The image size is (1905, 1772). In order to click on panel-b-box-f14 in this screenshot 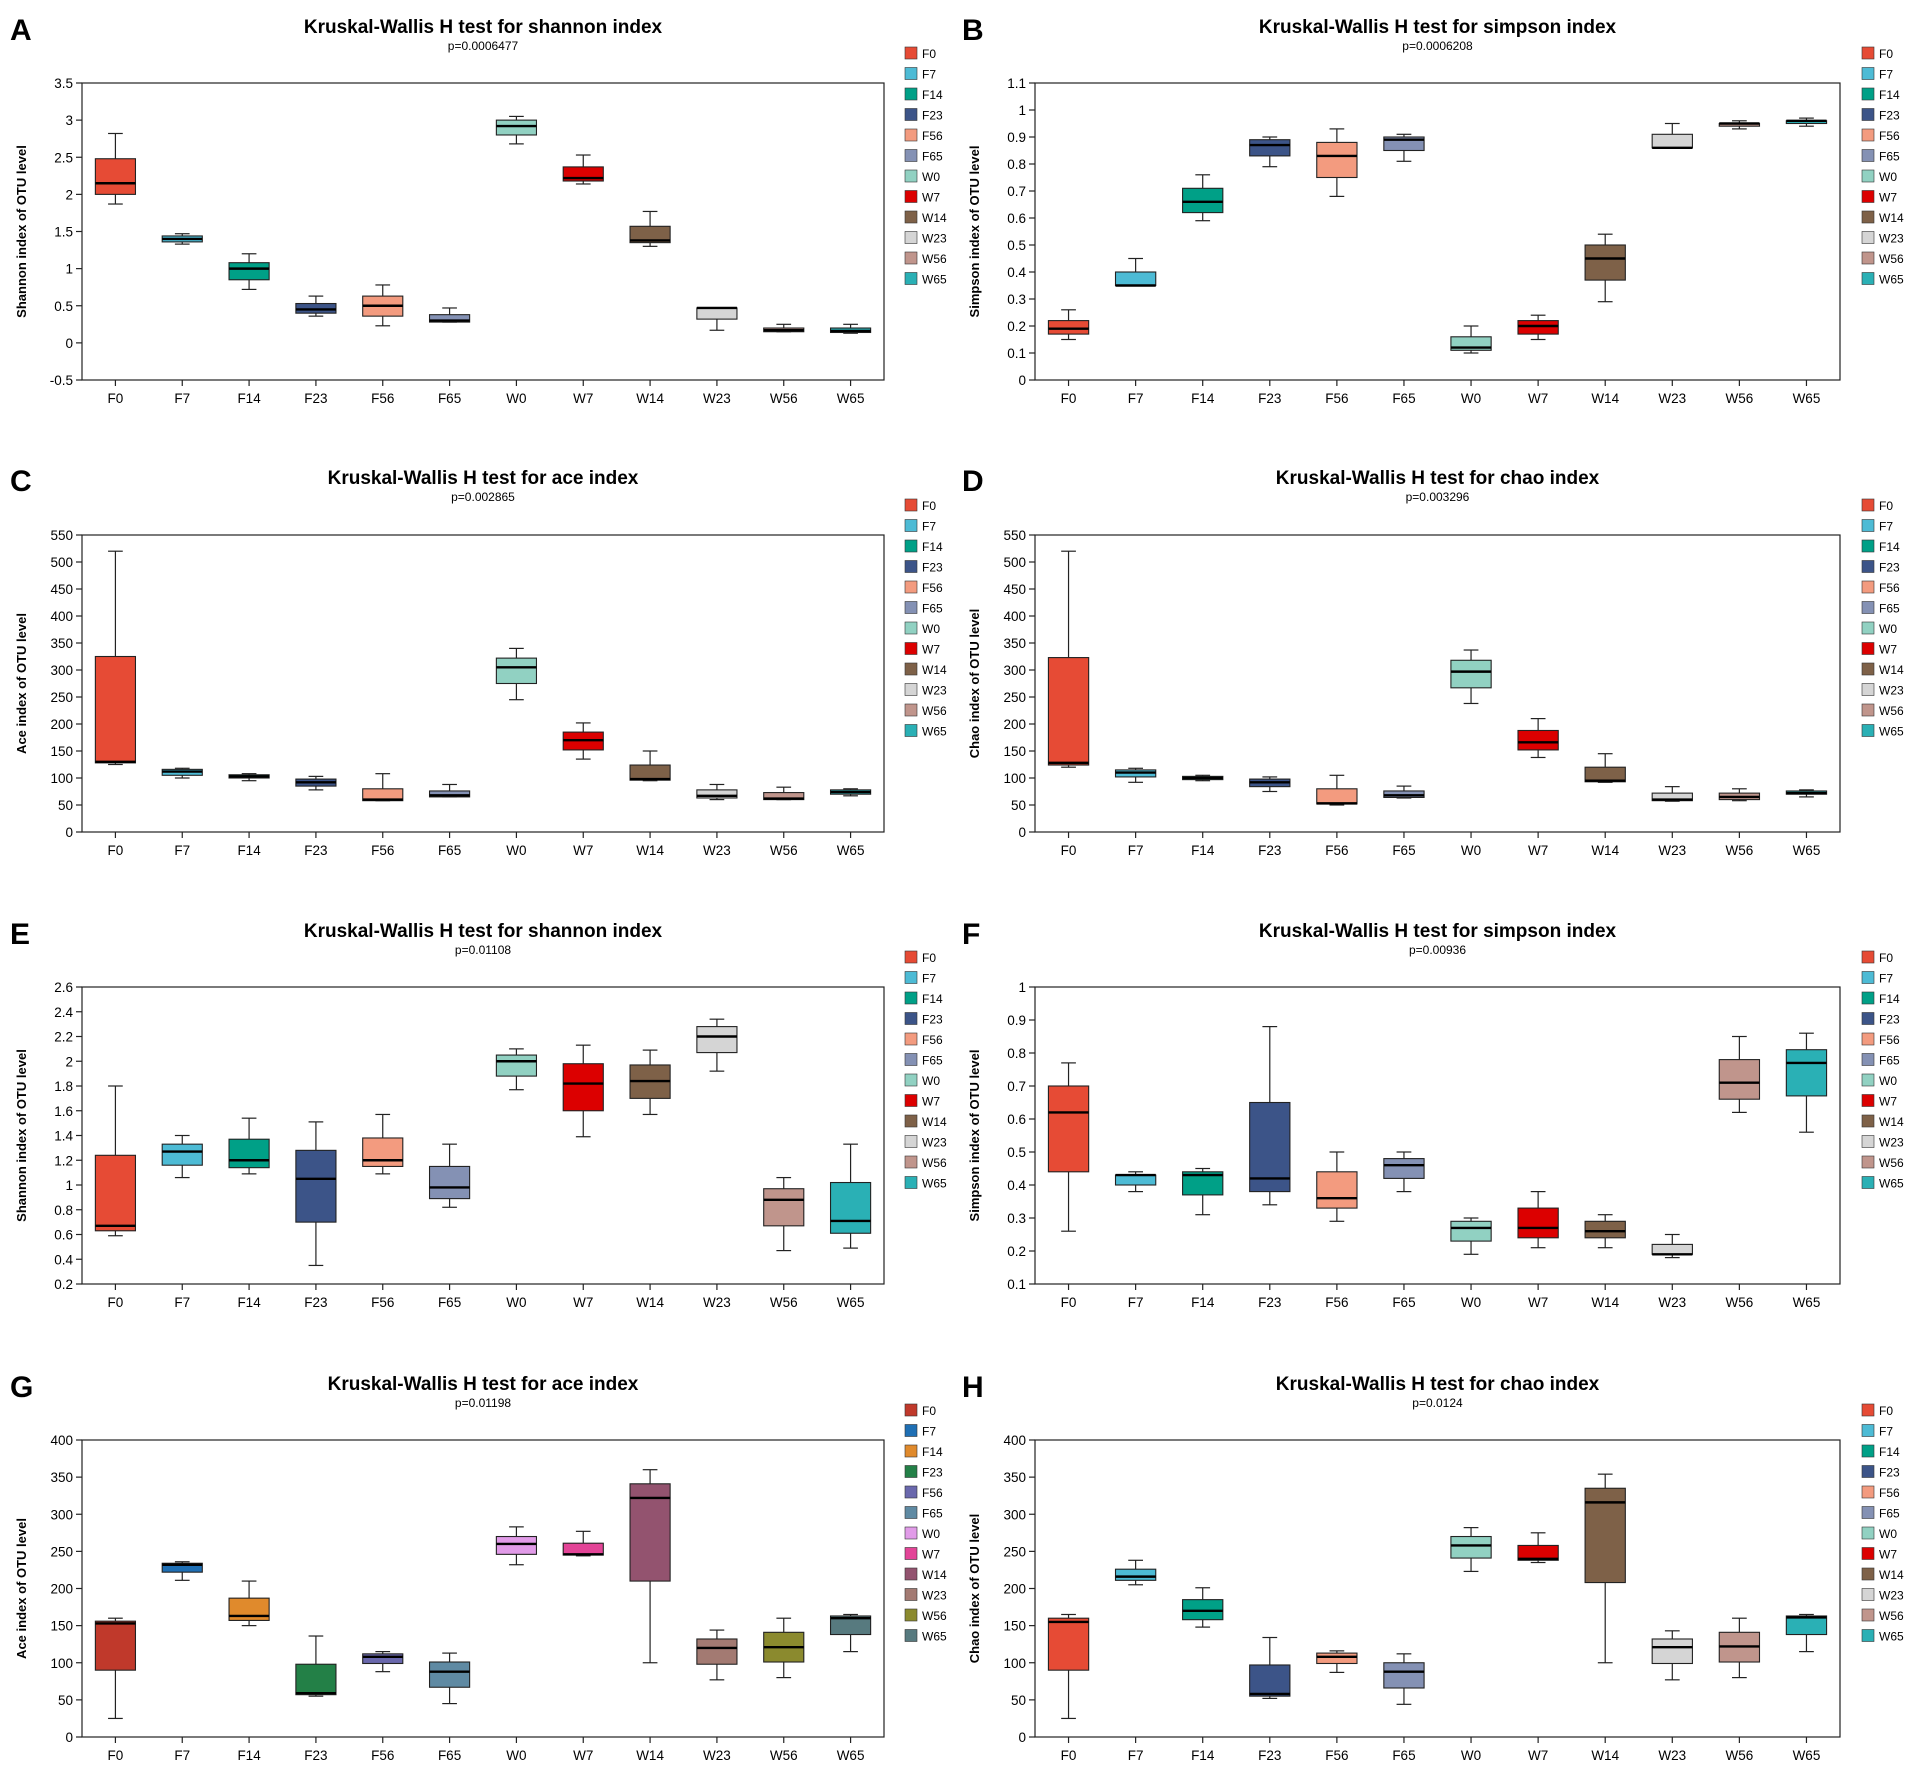, I will do `click(1203, 198)`.